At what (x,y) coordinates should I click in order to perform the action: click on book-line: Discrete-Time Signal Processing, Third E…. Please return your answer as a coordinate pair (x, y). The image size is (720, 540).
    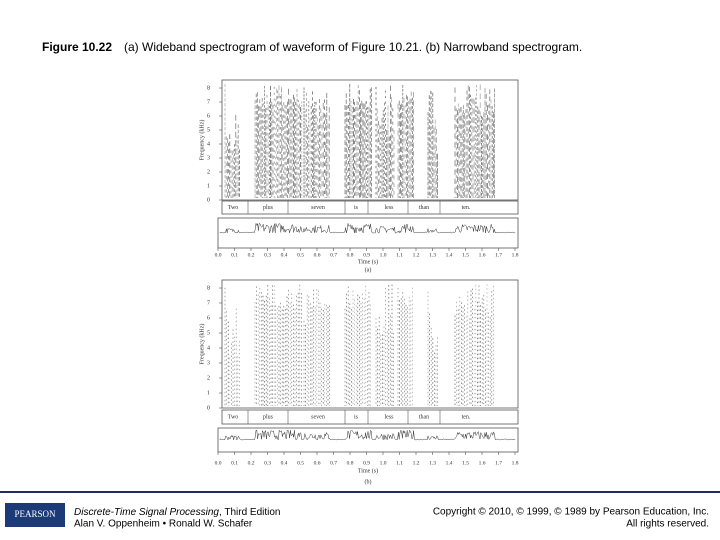
    Looking at the image, I should click on (177, 512).